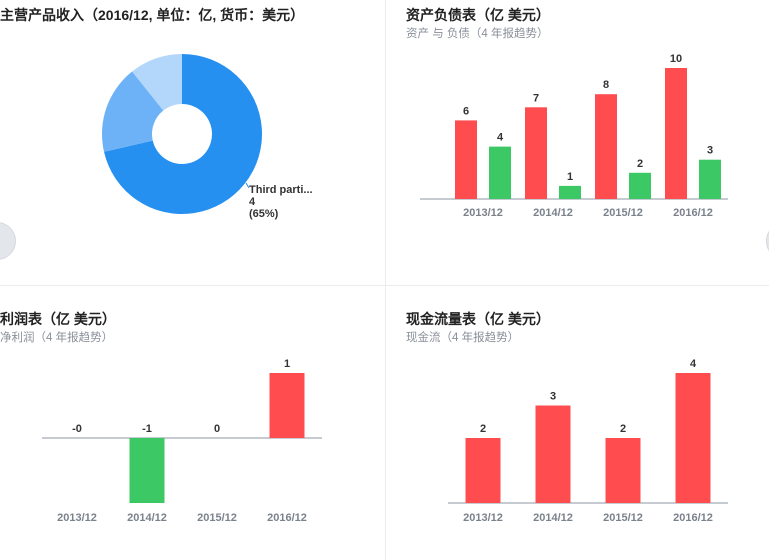 Image resolution: width=769 pixels, height=560 pixels. I want to click on panel-divider-horizontal, so click(384, 285).